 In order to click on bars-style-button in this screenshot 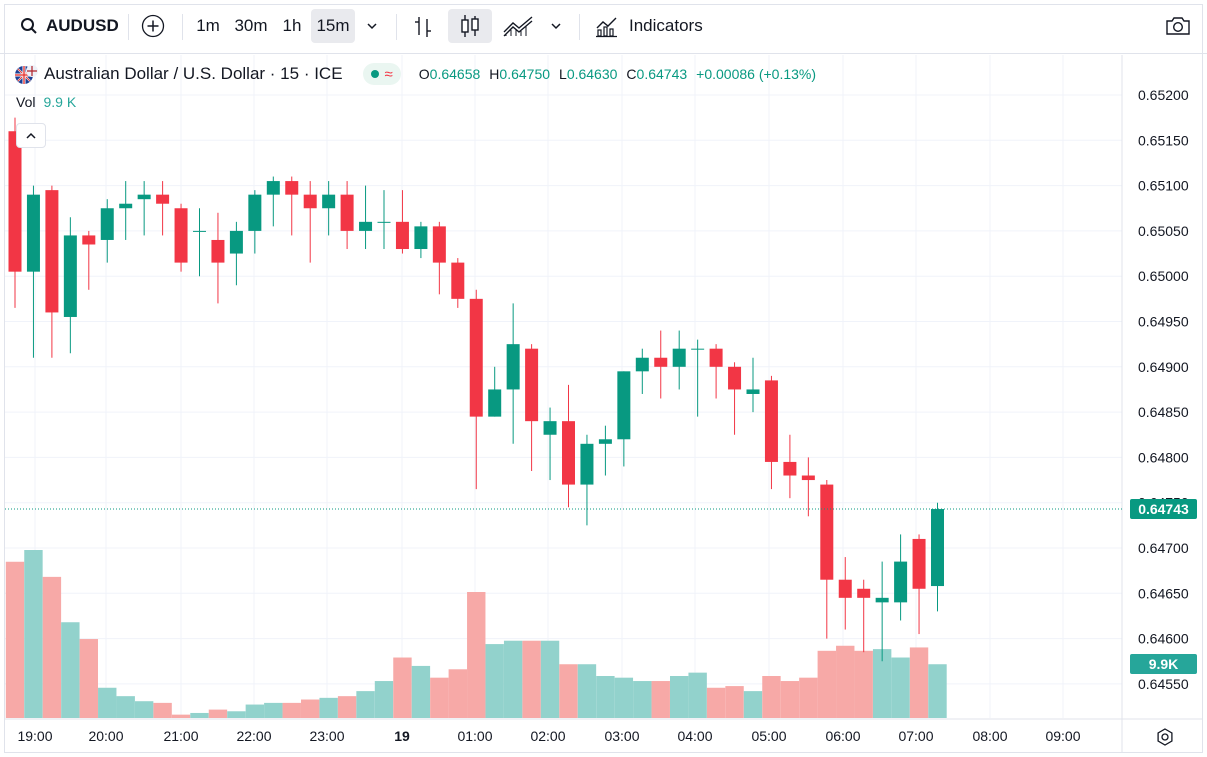, I will do `click(423, 26)`.